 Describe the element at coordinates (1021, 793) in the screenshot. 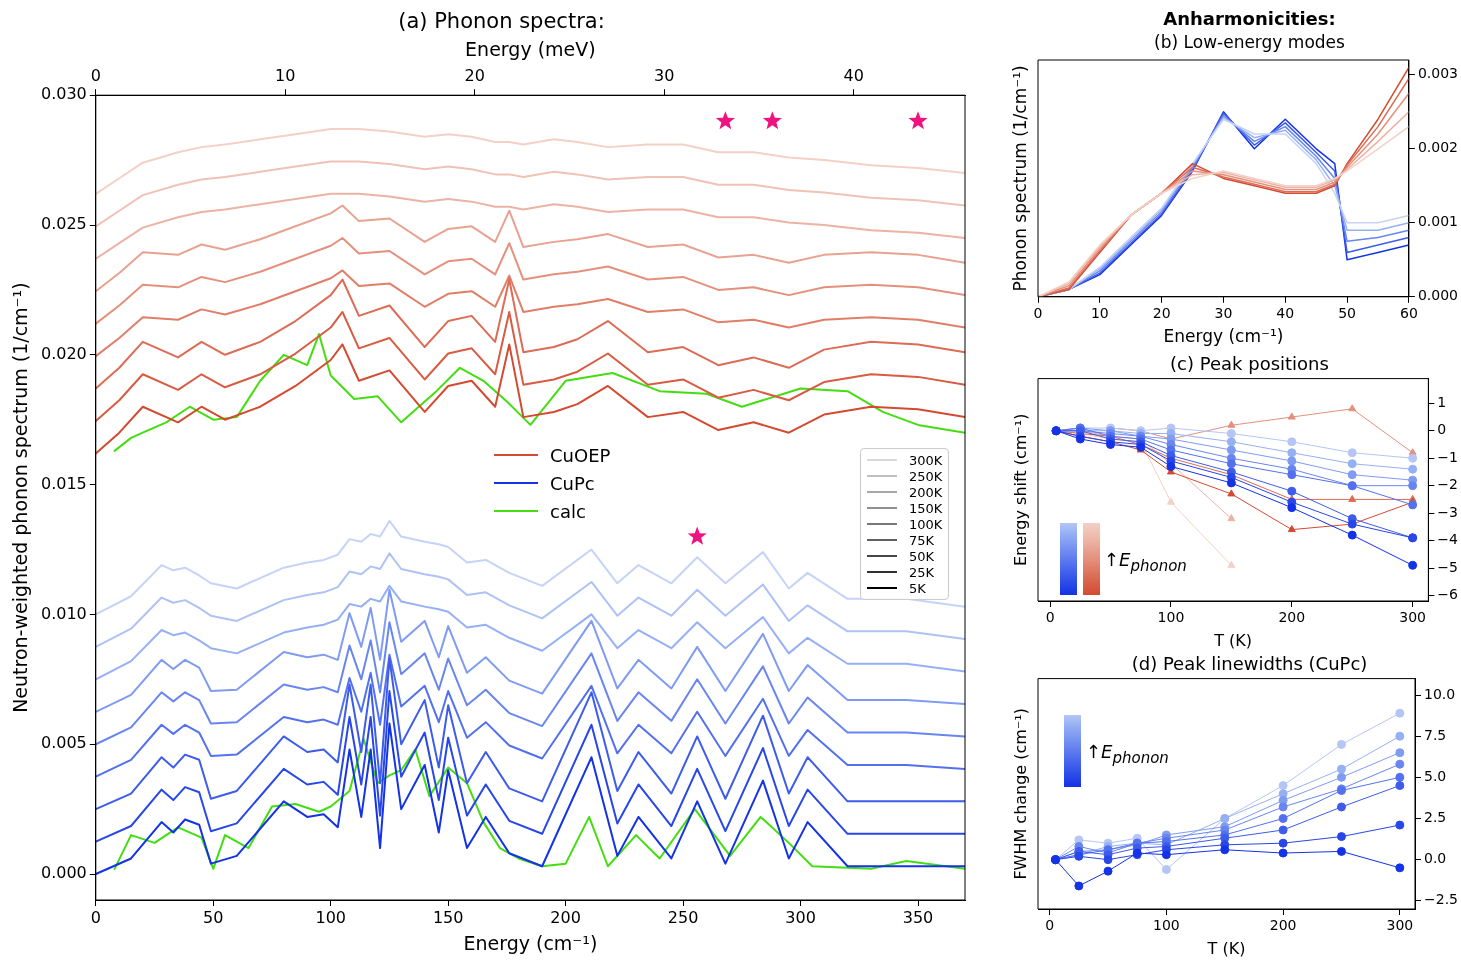

I see `y-axis-title: FWHM change (cm⁻¹)` at that location.